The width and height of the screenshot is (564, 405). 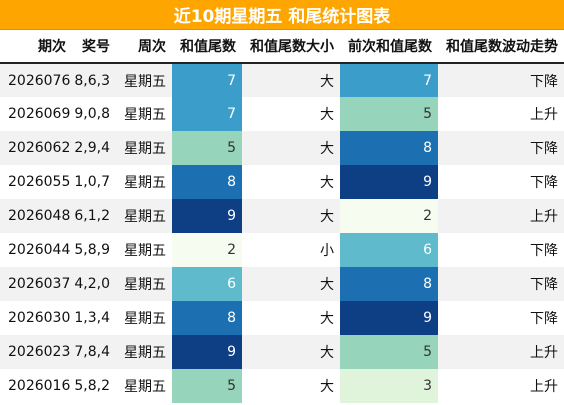 I want to click on table-row: 2026037 4,2,0 星期五 6 大 8 下降, so click(x=282, y=284).